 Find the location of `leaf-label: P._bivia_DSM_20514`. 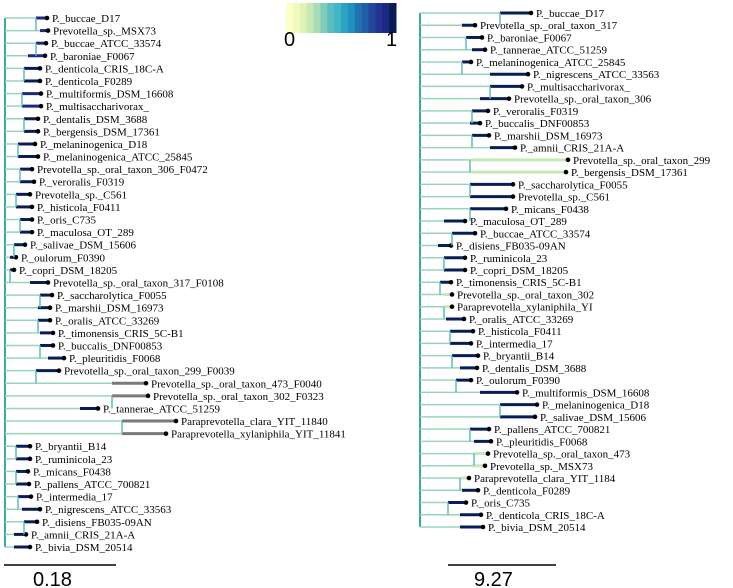

leaf-label: P._bivia_DSM_20514 is located at coordinates (537, 528).